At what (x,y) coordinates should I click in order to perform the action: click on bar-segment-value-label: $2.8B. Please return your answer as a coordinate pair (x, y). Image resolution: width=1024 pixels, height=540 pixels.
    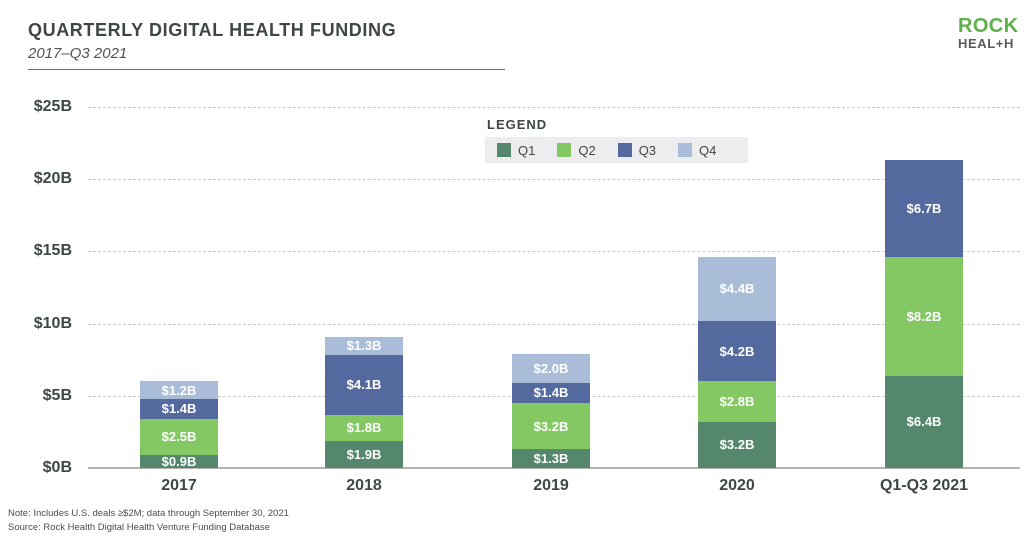
    Looking at the image, I should click on (737, 402).